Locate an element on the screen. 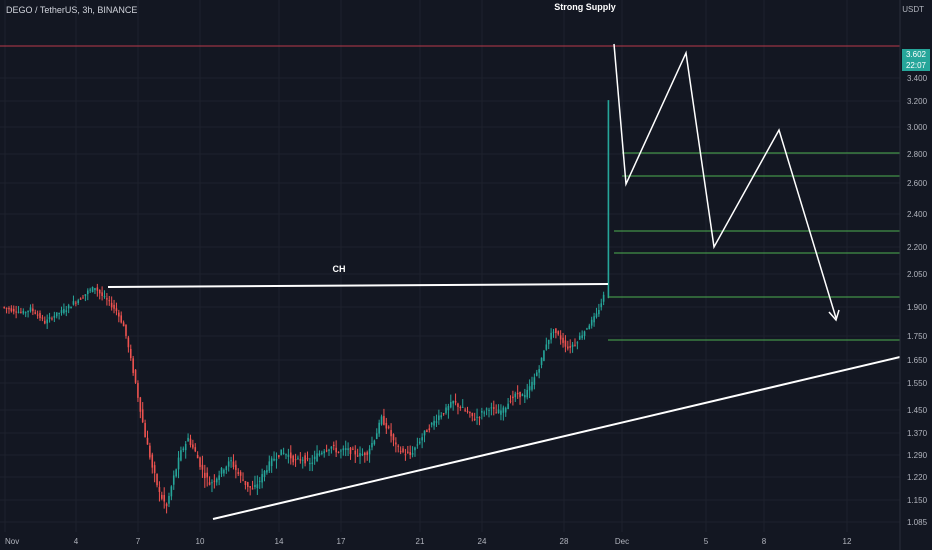 This screenshot has width=932, height=550. price-tick-label: 2.600 is located at coordinates (917, 183).